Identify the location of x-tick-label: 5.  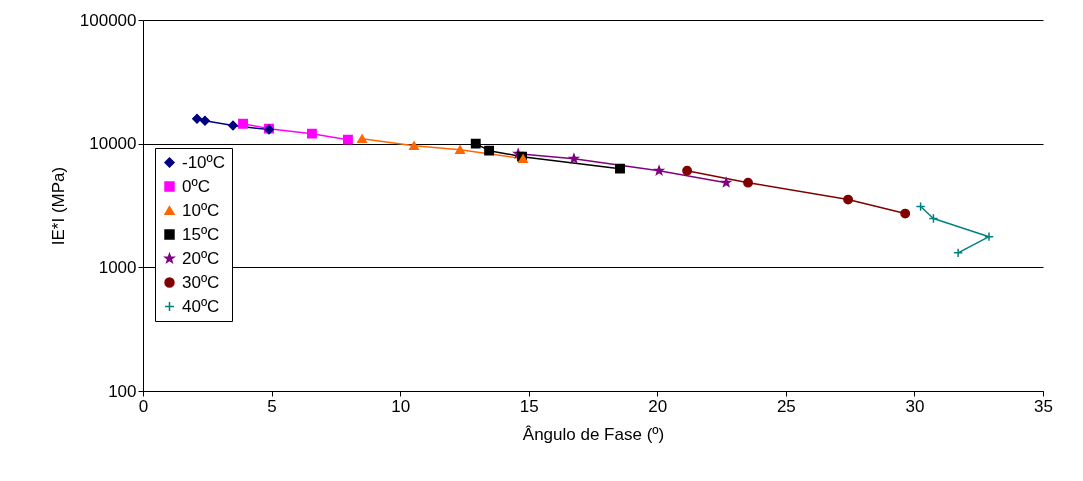
(272, 406).